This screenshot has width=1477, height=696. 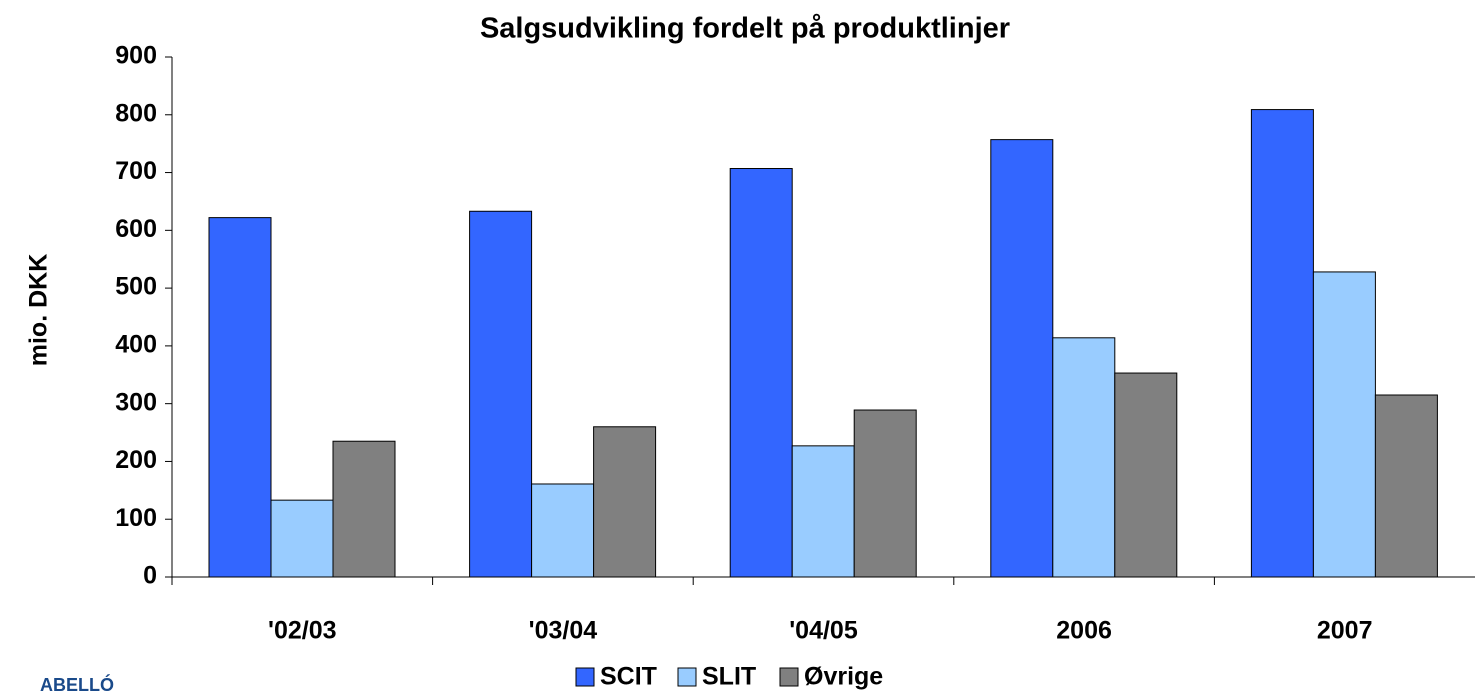 What do you see at coordinates (302, 631) in the screenshot?
I see `x-tick-label: '02/03` at bounding box center [302, 631].